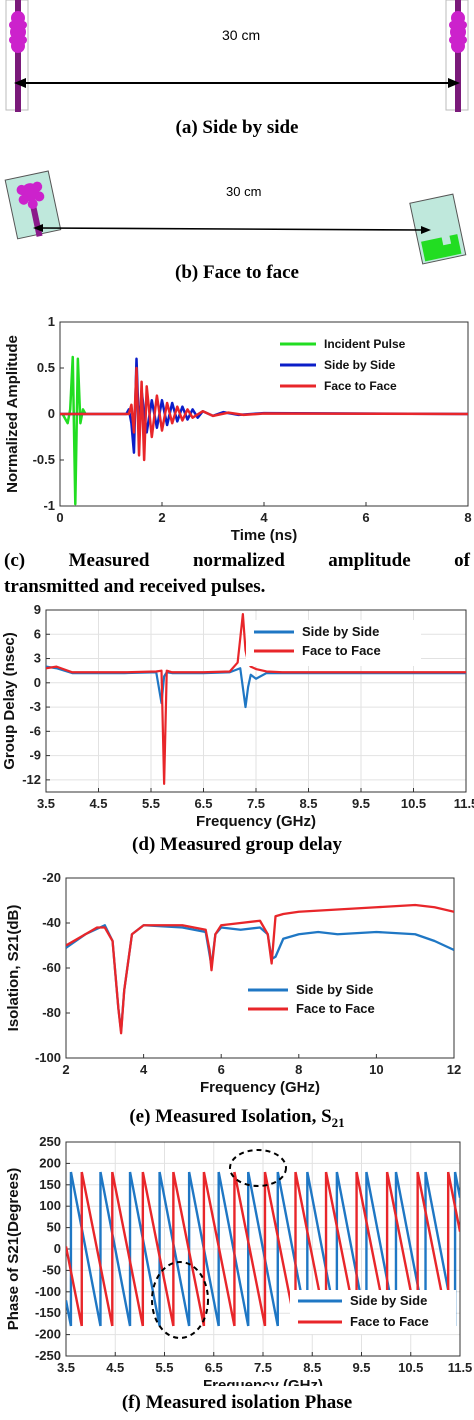 This screenshot has width=474, height=1420. What do you see at coordinates (464, 803) in the screenshot?
I see `x-tick-label: 11.5` at bounding box center [464, 803].